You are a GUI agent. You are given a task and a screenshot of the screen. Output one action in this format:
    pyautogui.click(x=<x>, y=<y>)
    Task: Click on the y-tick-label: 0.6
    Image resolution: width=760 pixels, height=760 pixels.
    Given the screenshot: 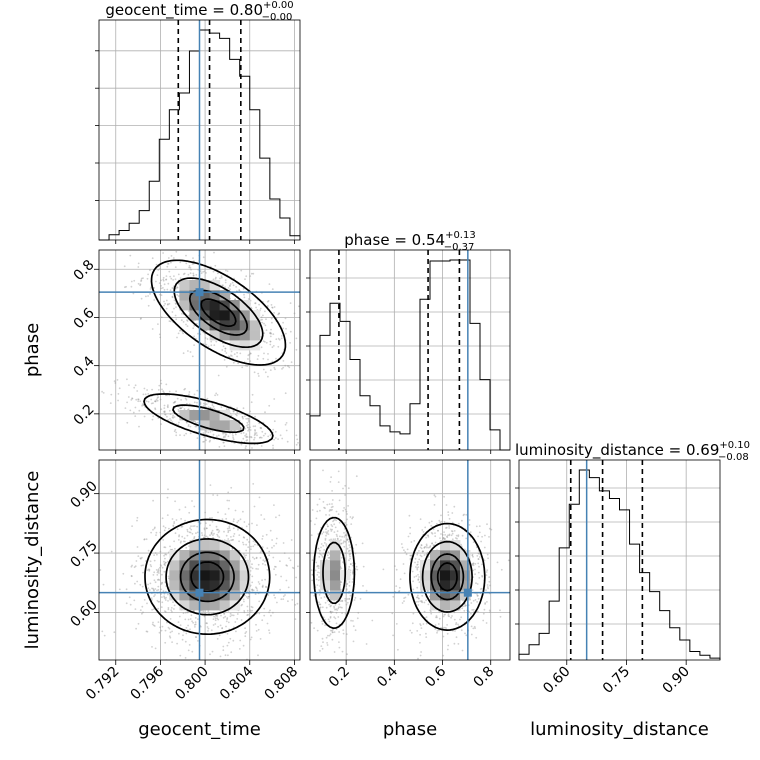 What is the action you would take?
    pyautogui.click(x=84, y=318)
    